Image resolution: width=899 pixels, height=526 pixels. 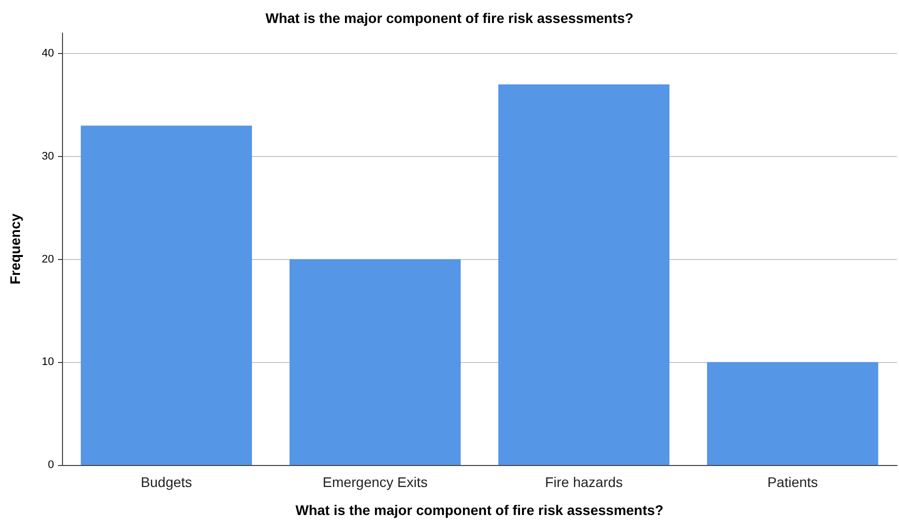 What do you see at coordinates (450, 18) in the screenshot?
I see `chart-title: What is the major component of fire risk assessments?` at bounding box center [450, 18].